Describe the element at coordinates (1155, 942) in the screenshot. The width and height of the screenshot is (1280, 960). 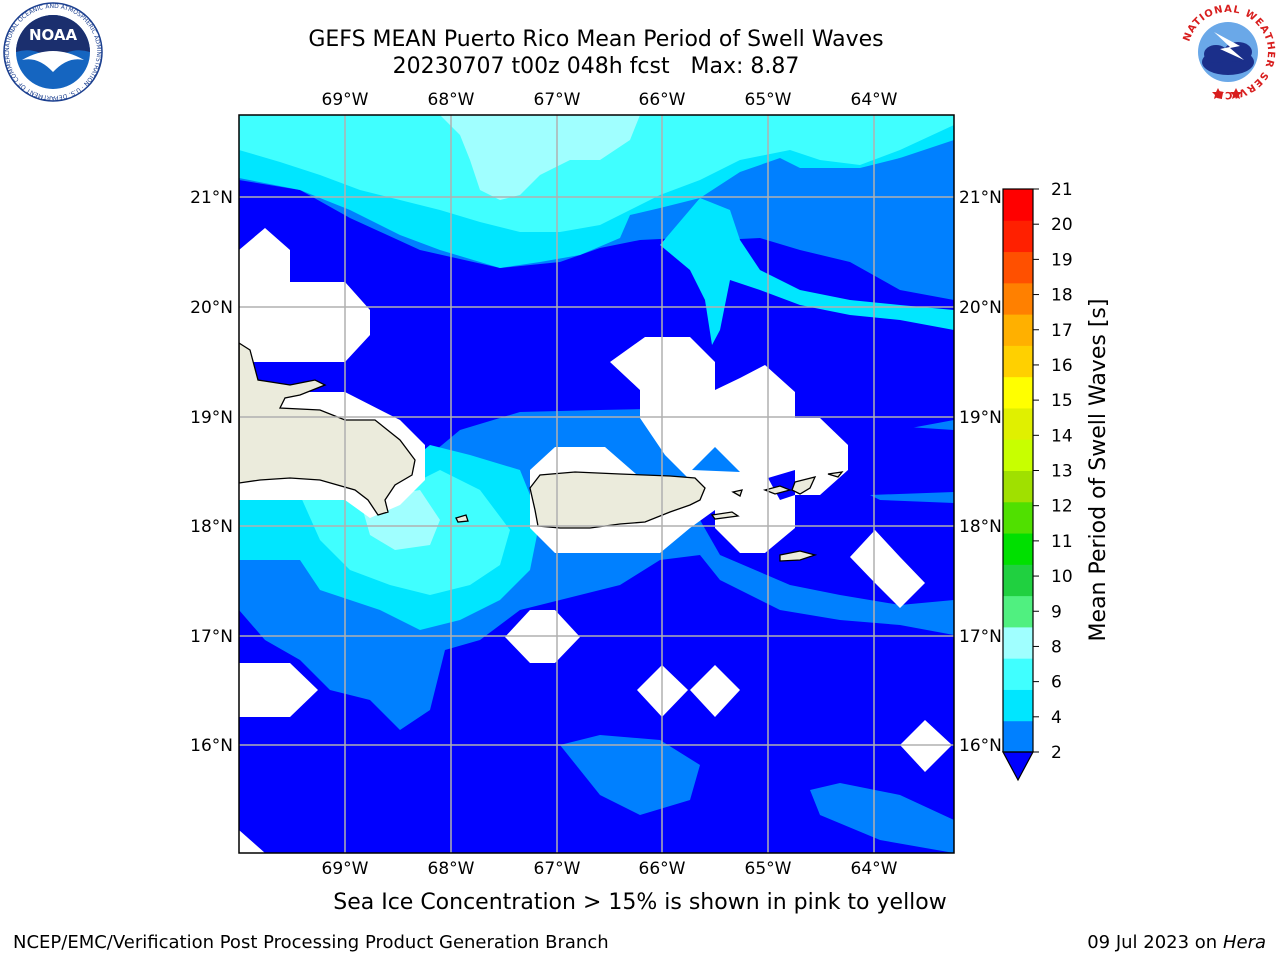
I see `generation-date-text: 09 Jul 2023 on` at that location.